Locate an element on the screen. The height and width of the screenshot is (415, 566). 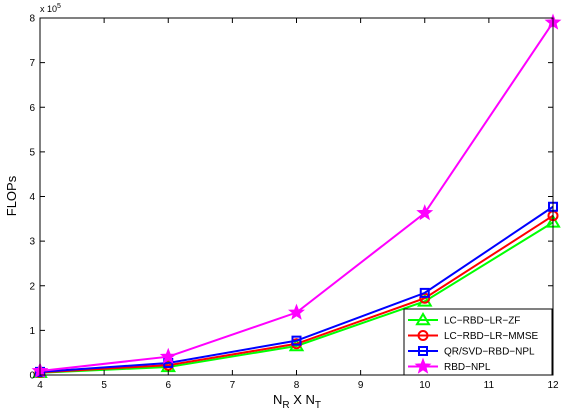
y-multiplier: x 105 is located at coordinates (50, 8).